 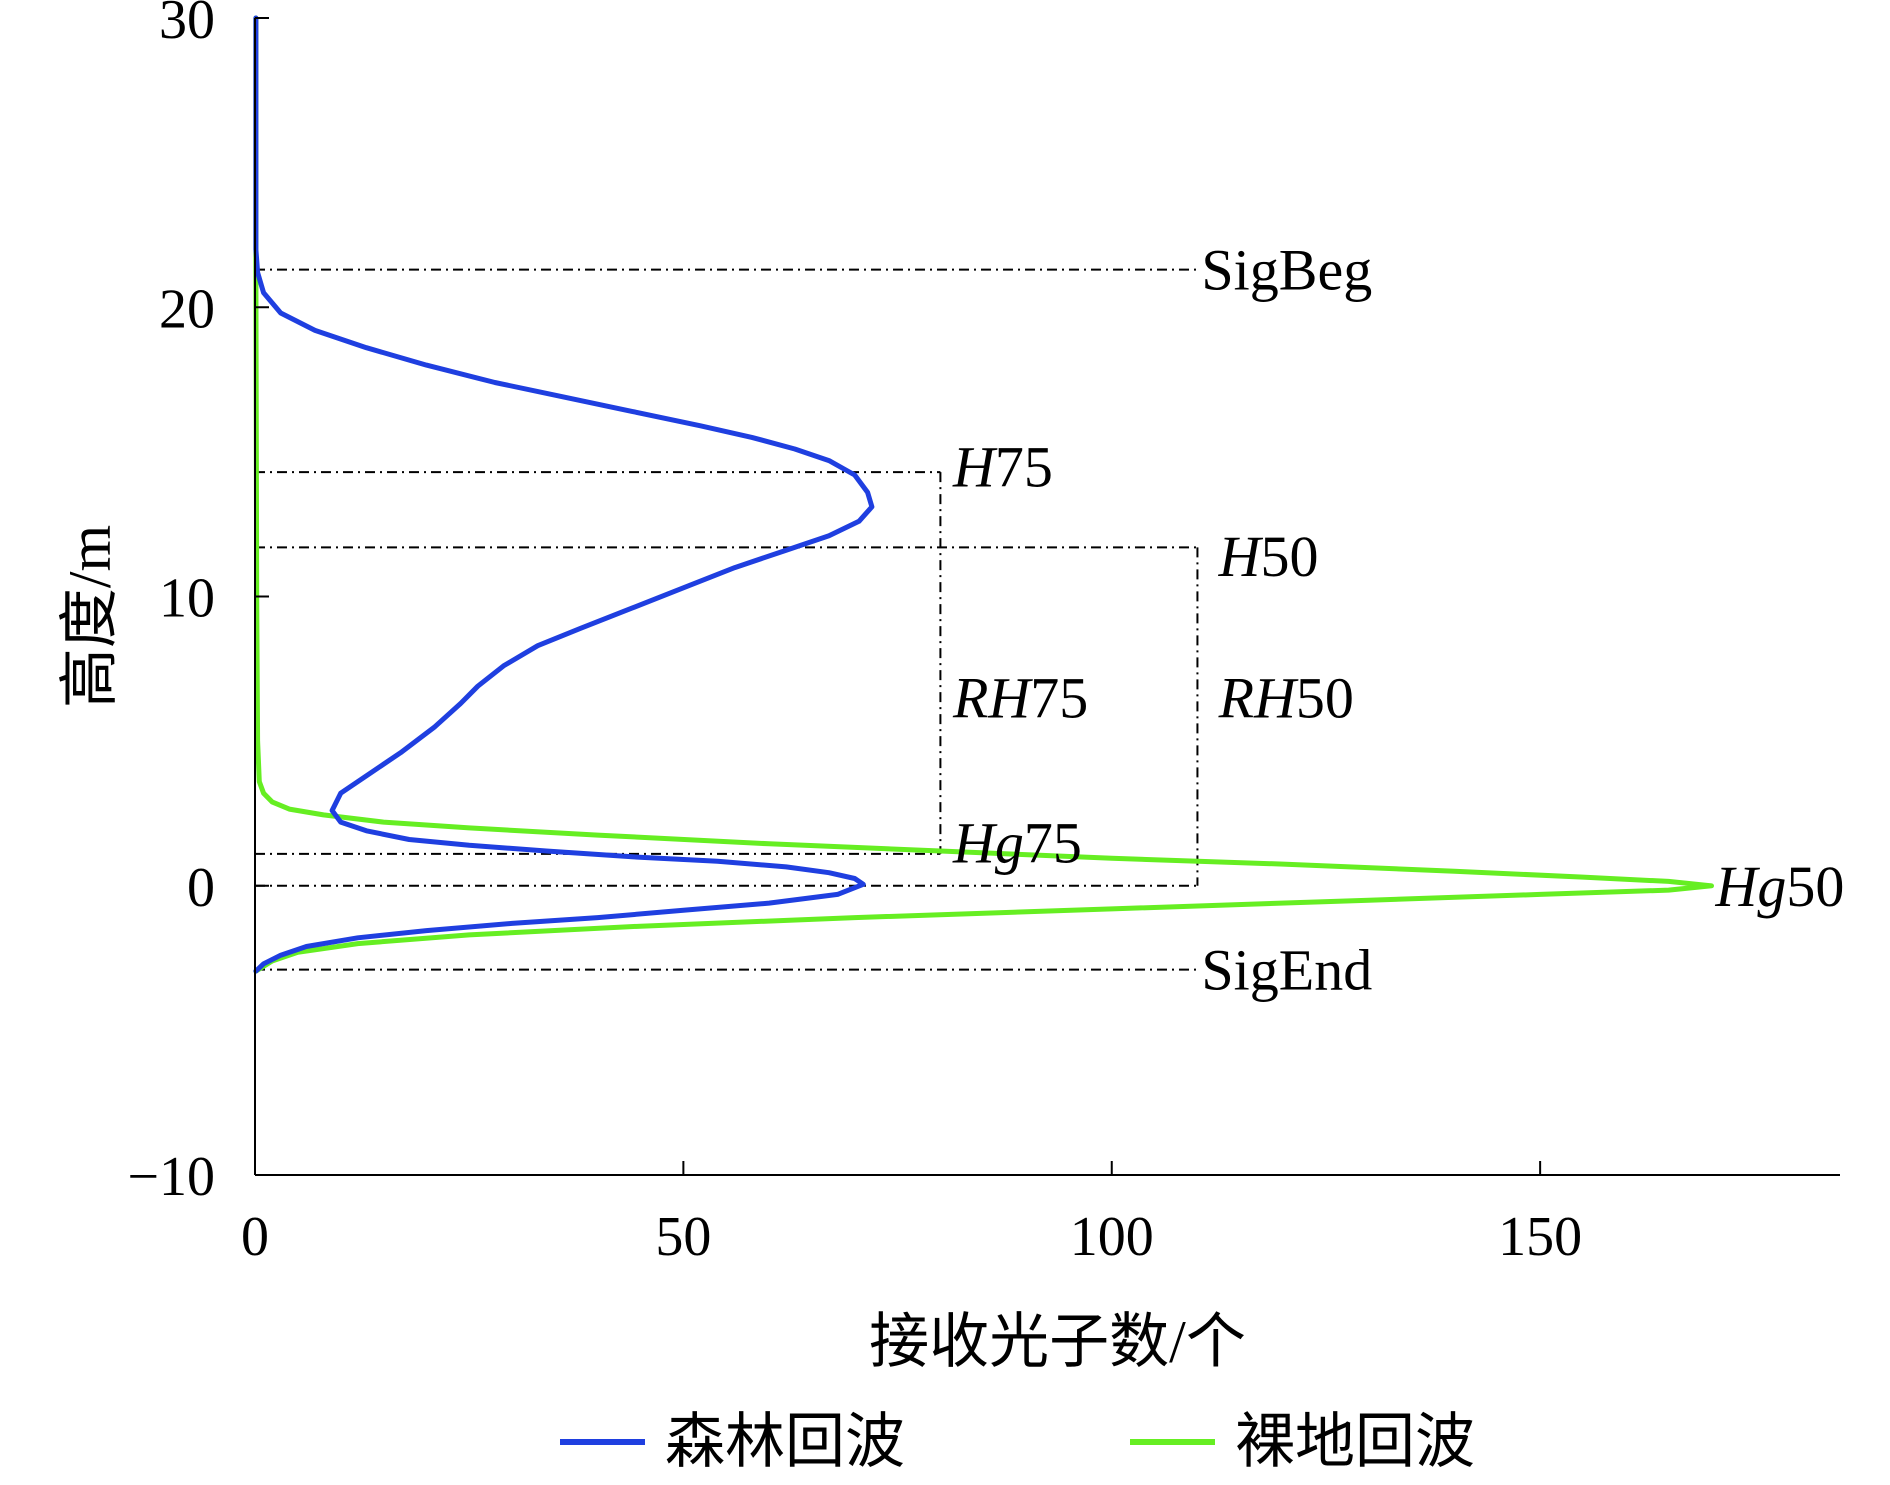 I want to click on y-tick-label: 20, so click(x=187, y=309).